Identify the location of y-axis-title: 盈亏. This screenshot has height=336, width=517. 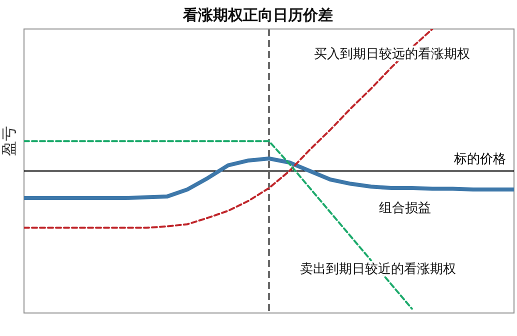
(9, 141).